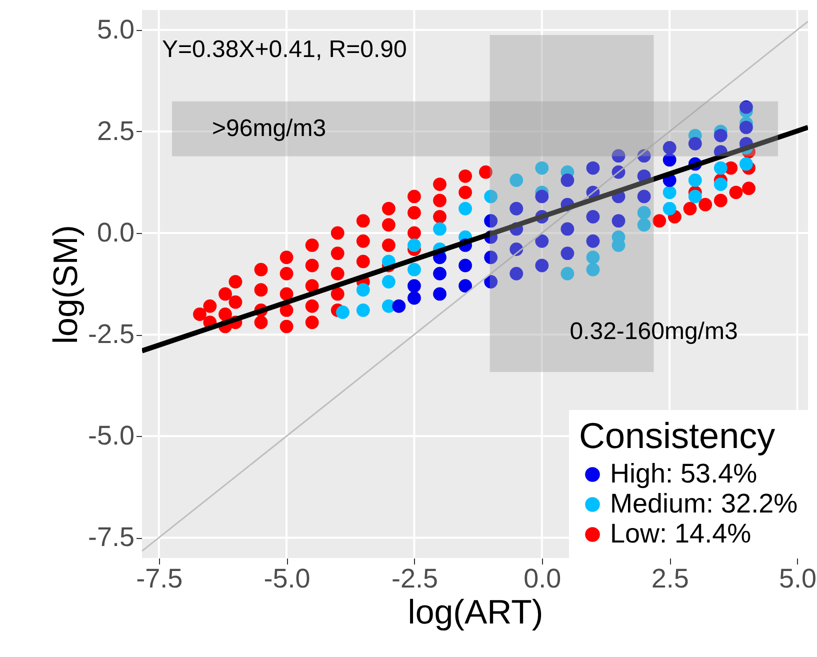 This screenshot has height=657, width=817. Describe the element at coordinates (284, 49) in the screenshot. I see `annotation: Y=0.38X+0.41, R=0.90` at that location.